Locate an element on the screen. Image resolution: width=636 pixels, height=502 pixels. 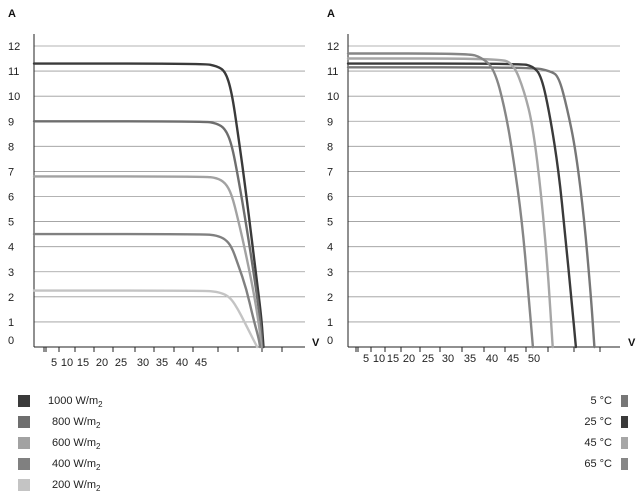
left-y-axis-label: A is located at coordinates (12, 14).